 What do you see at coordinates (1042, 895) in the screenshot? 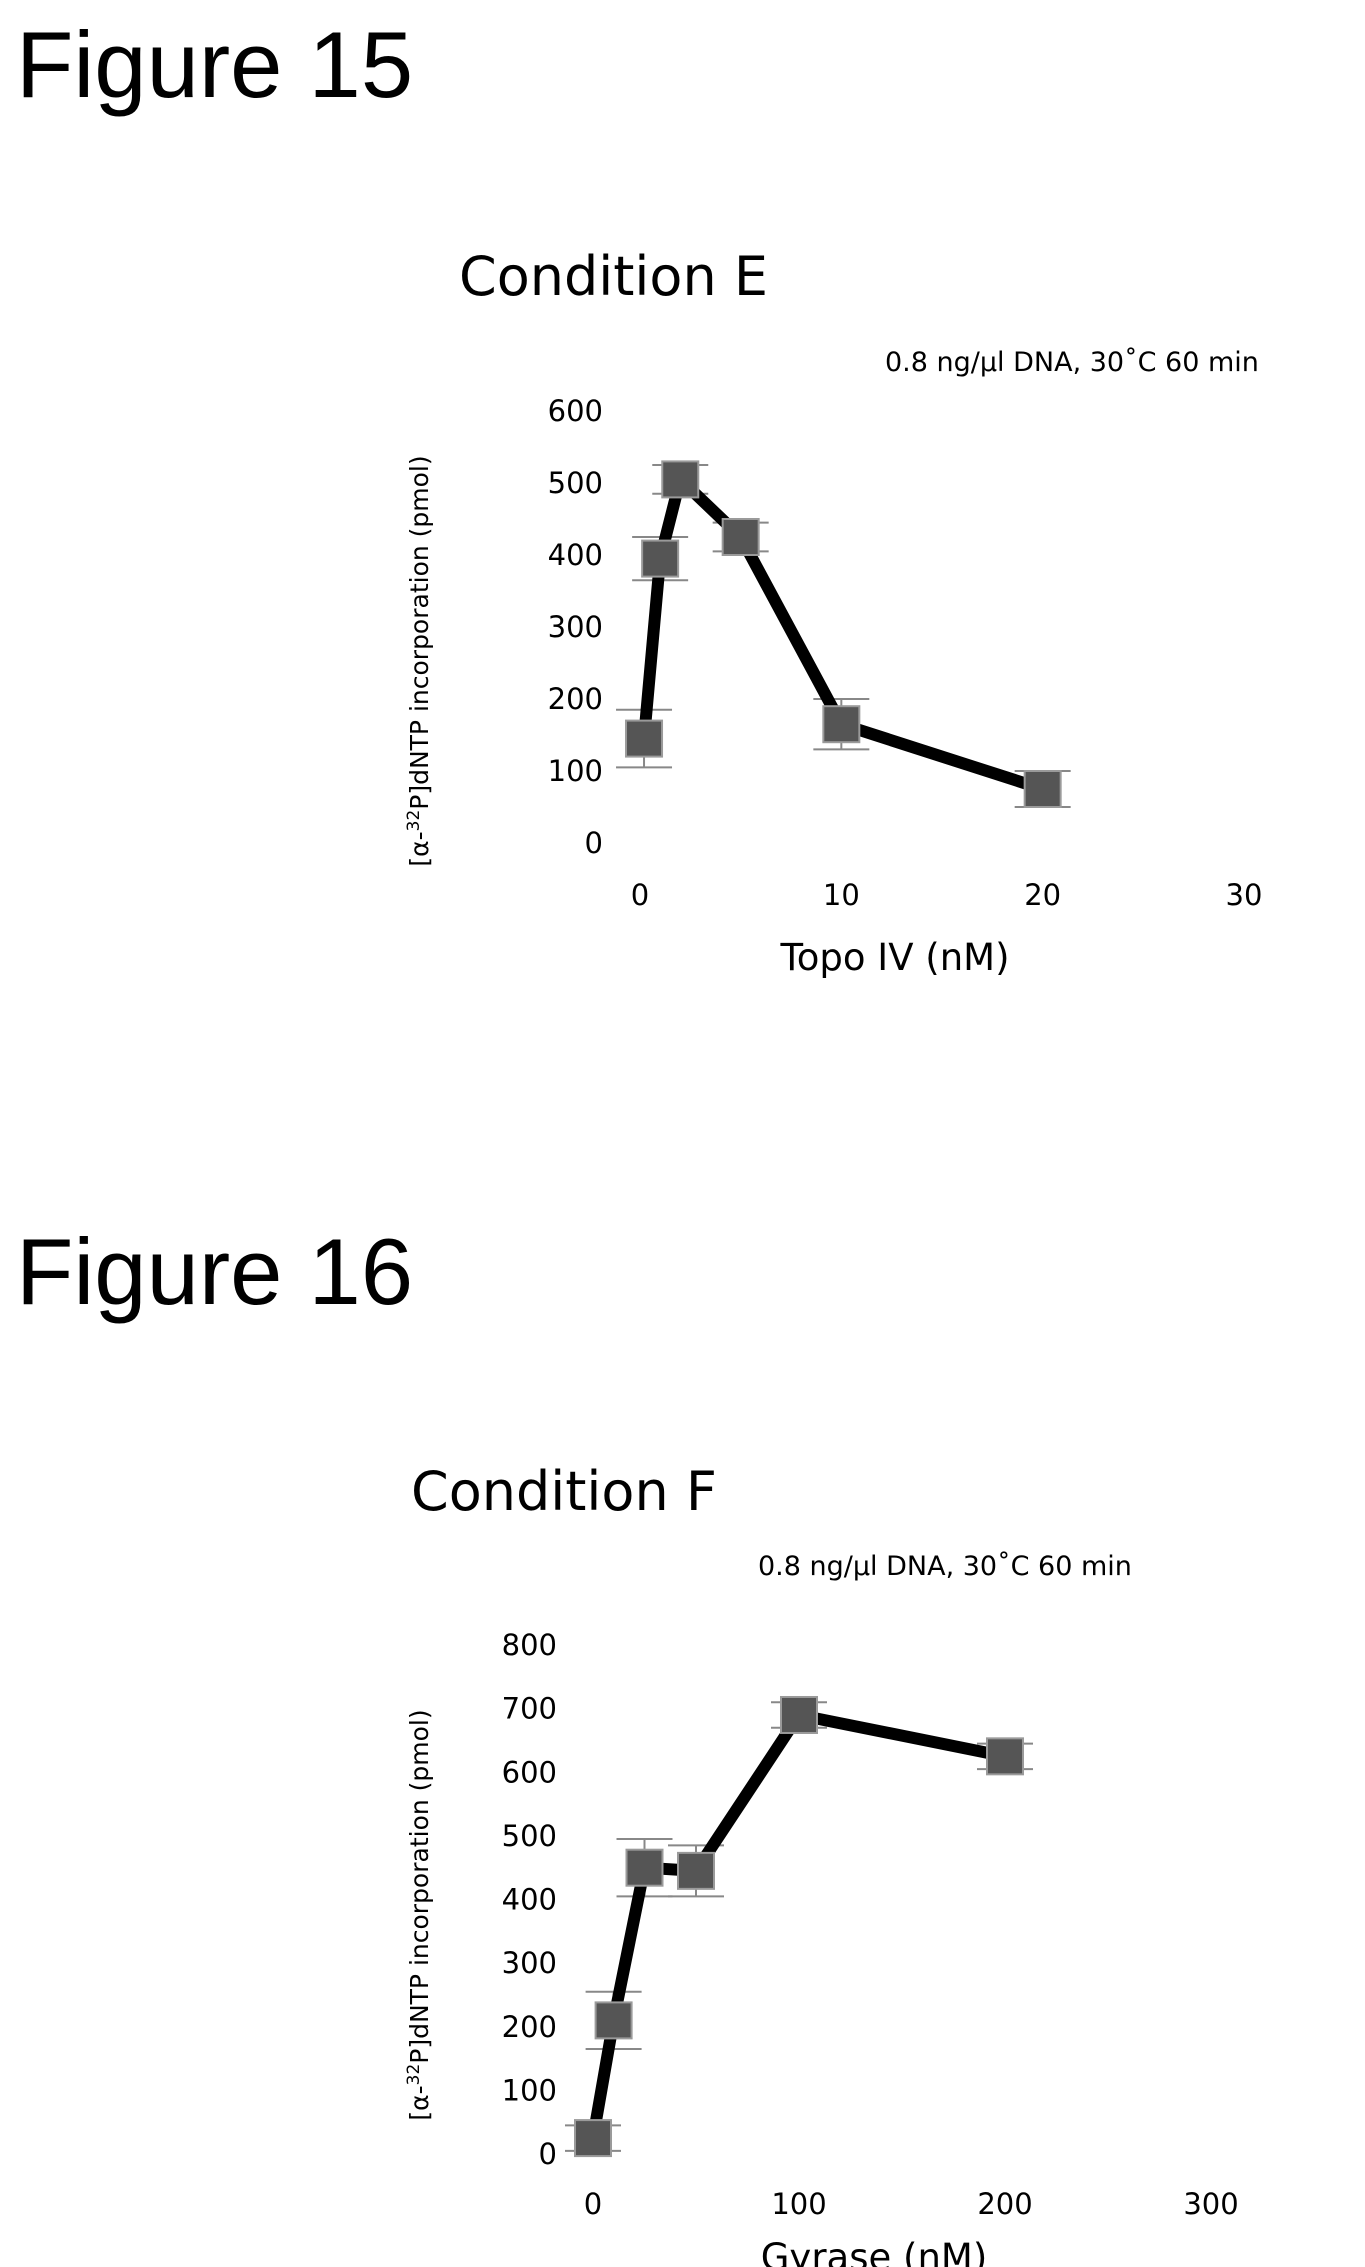
I see `x-tick-label: 20` at bounding box center [1042, 895].